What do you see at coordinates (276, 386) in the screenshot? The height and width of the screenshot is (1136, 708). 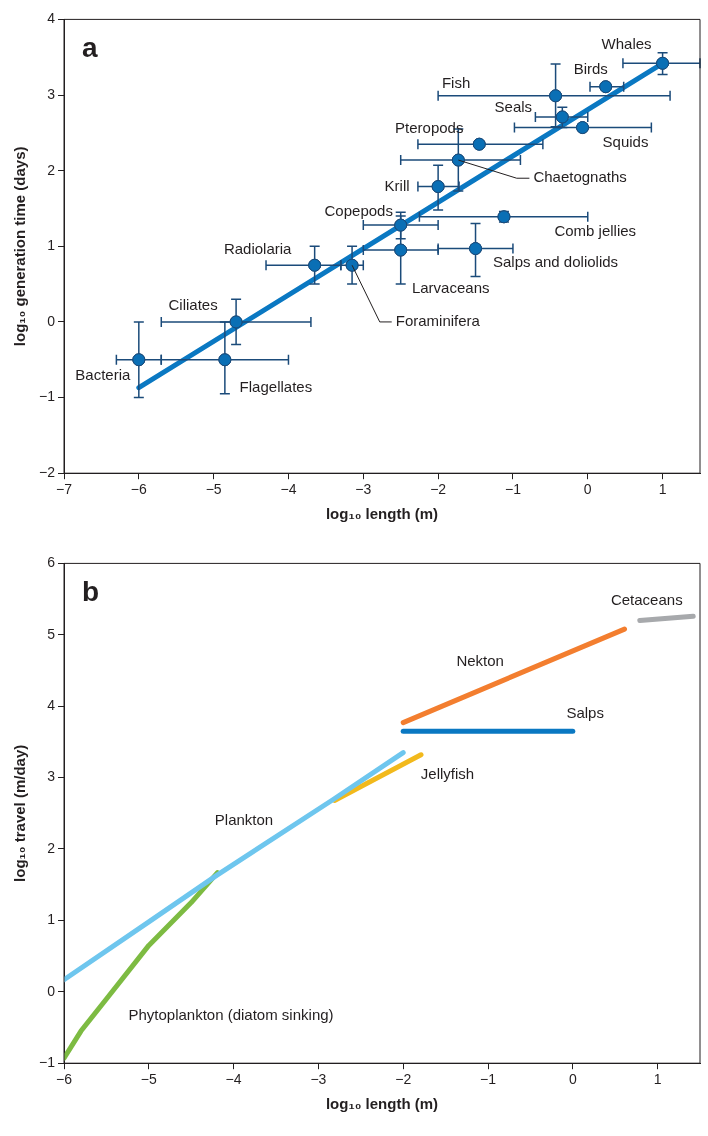 I see `annotation: Flagellates` at bounding box center [276, 386].